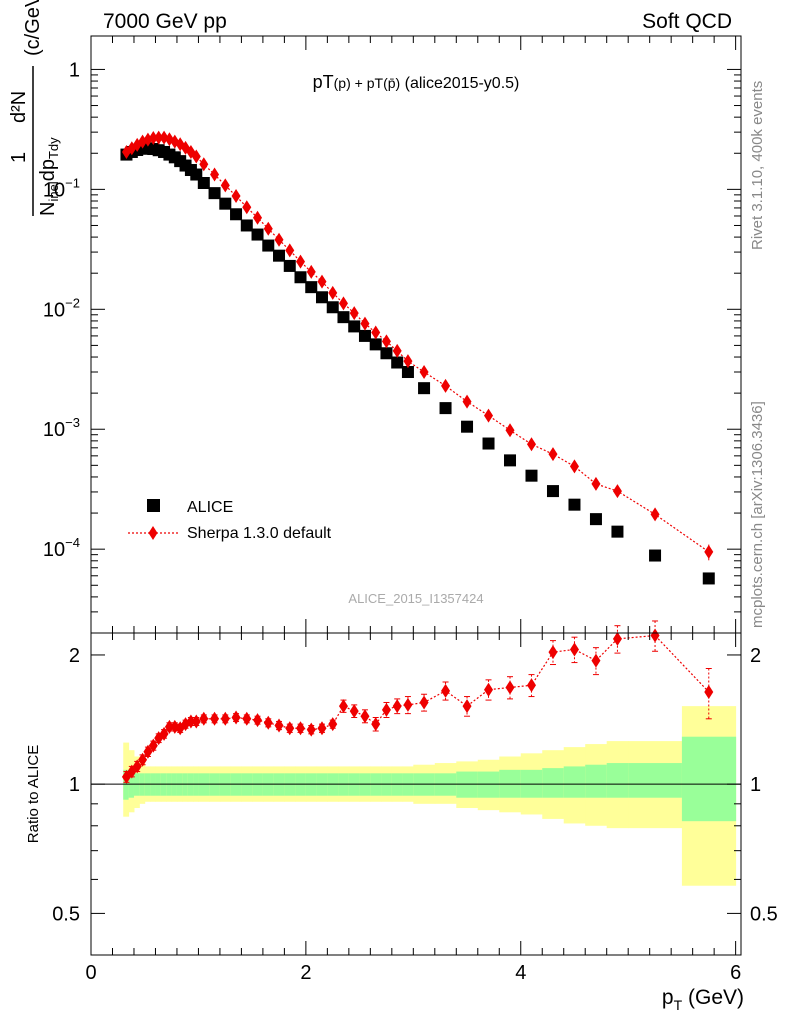 Image resolution: width=786 pixels, height=1024 pixels. What do you see at coordinates (687, 21) in the screenshot?
I see `process-label: Soft QCD` at bounding box center [687, 21].